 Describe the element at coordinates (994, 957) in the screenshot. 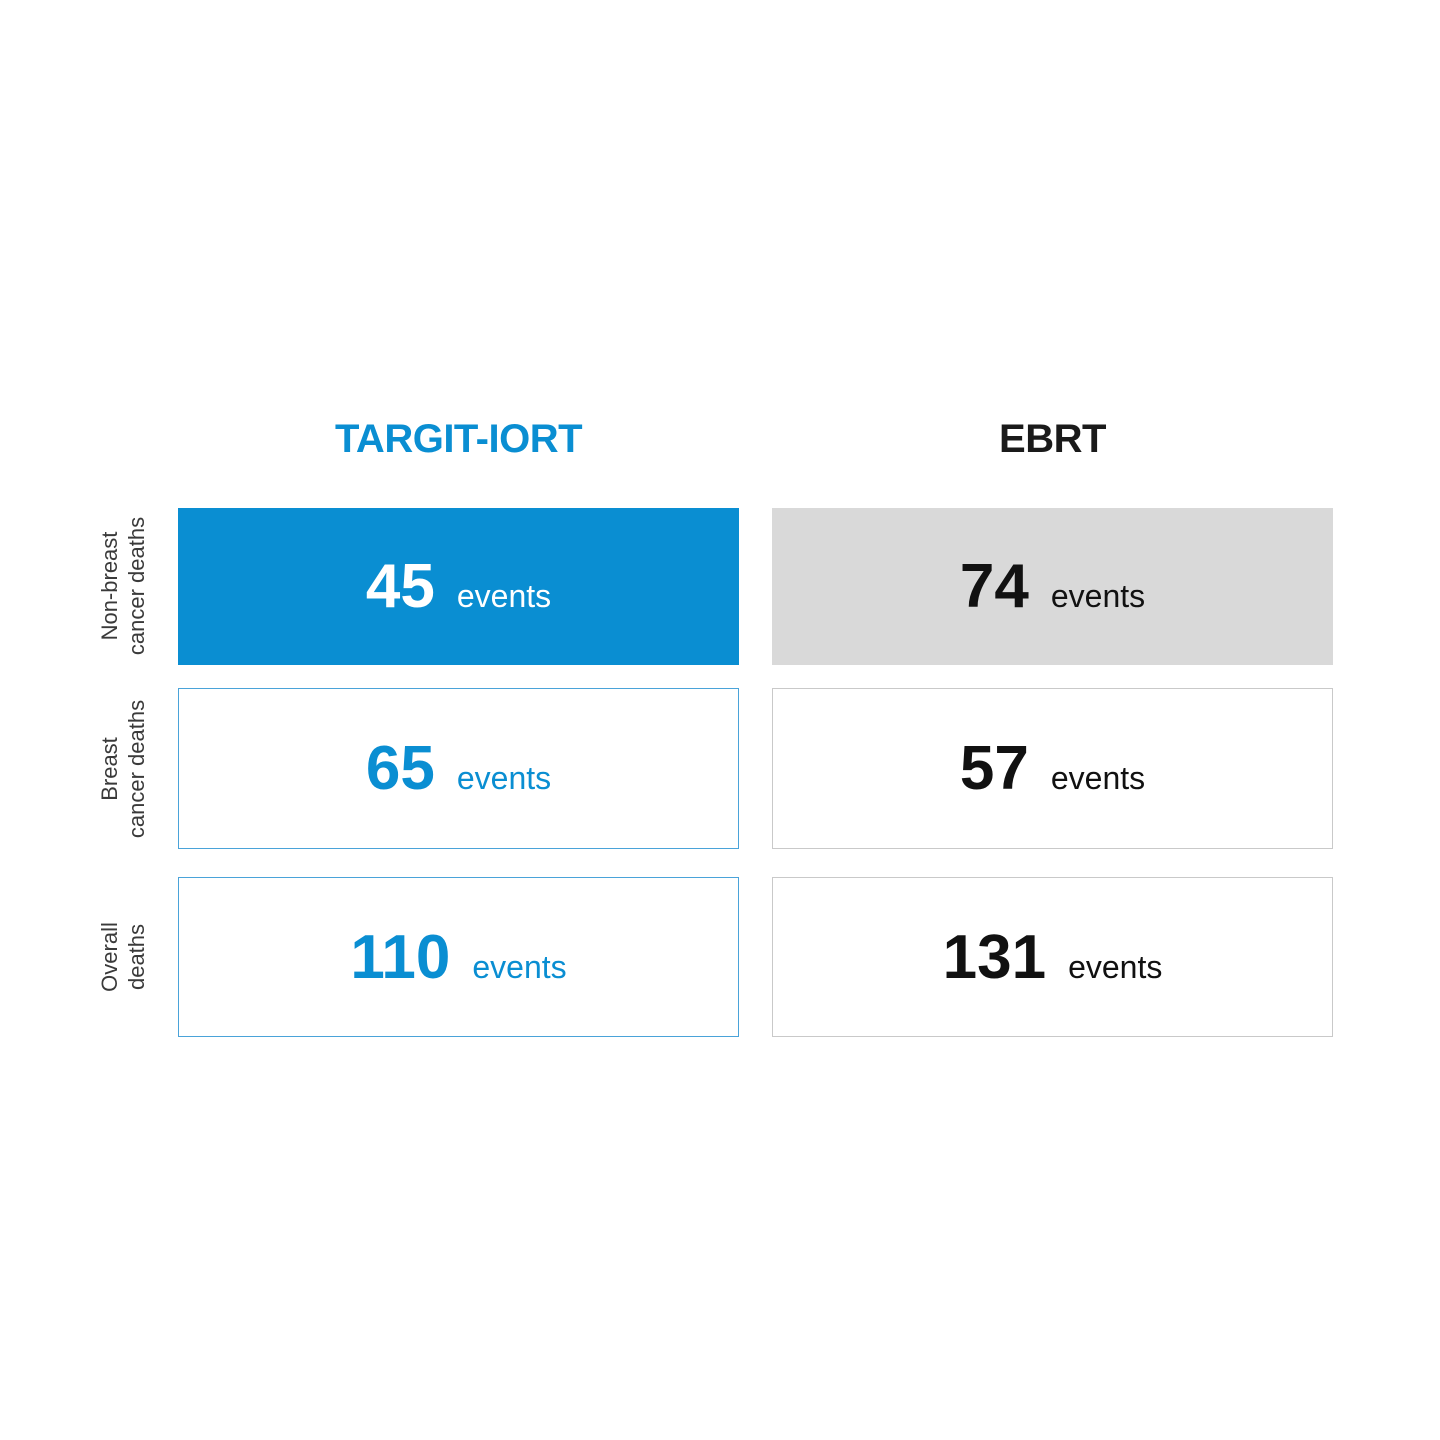

I see `event-count: 131` at that location.